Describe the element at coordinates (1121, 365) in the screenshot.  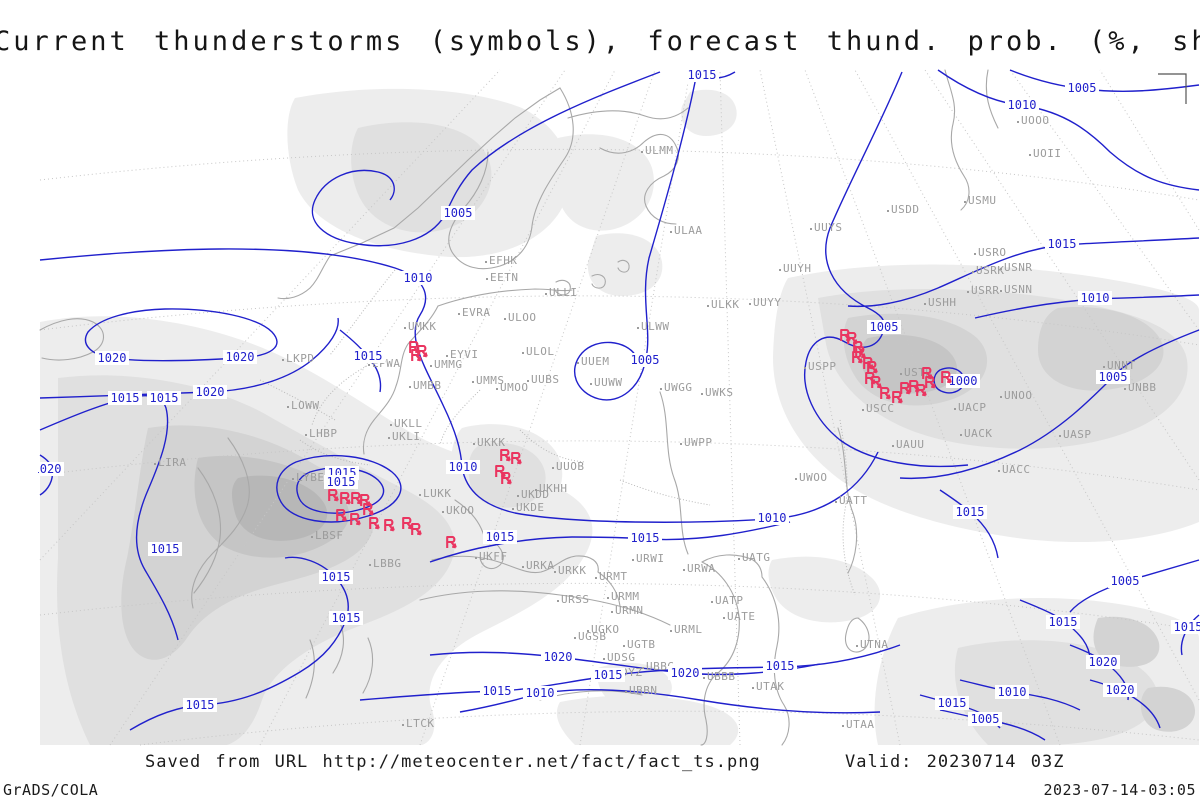
I see `station-label: UNNT` at that location.